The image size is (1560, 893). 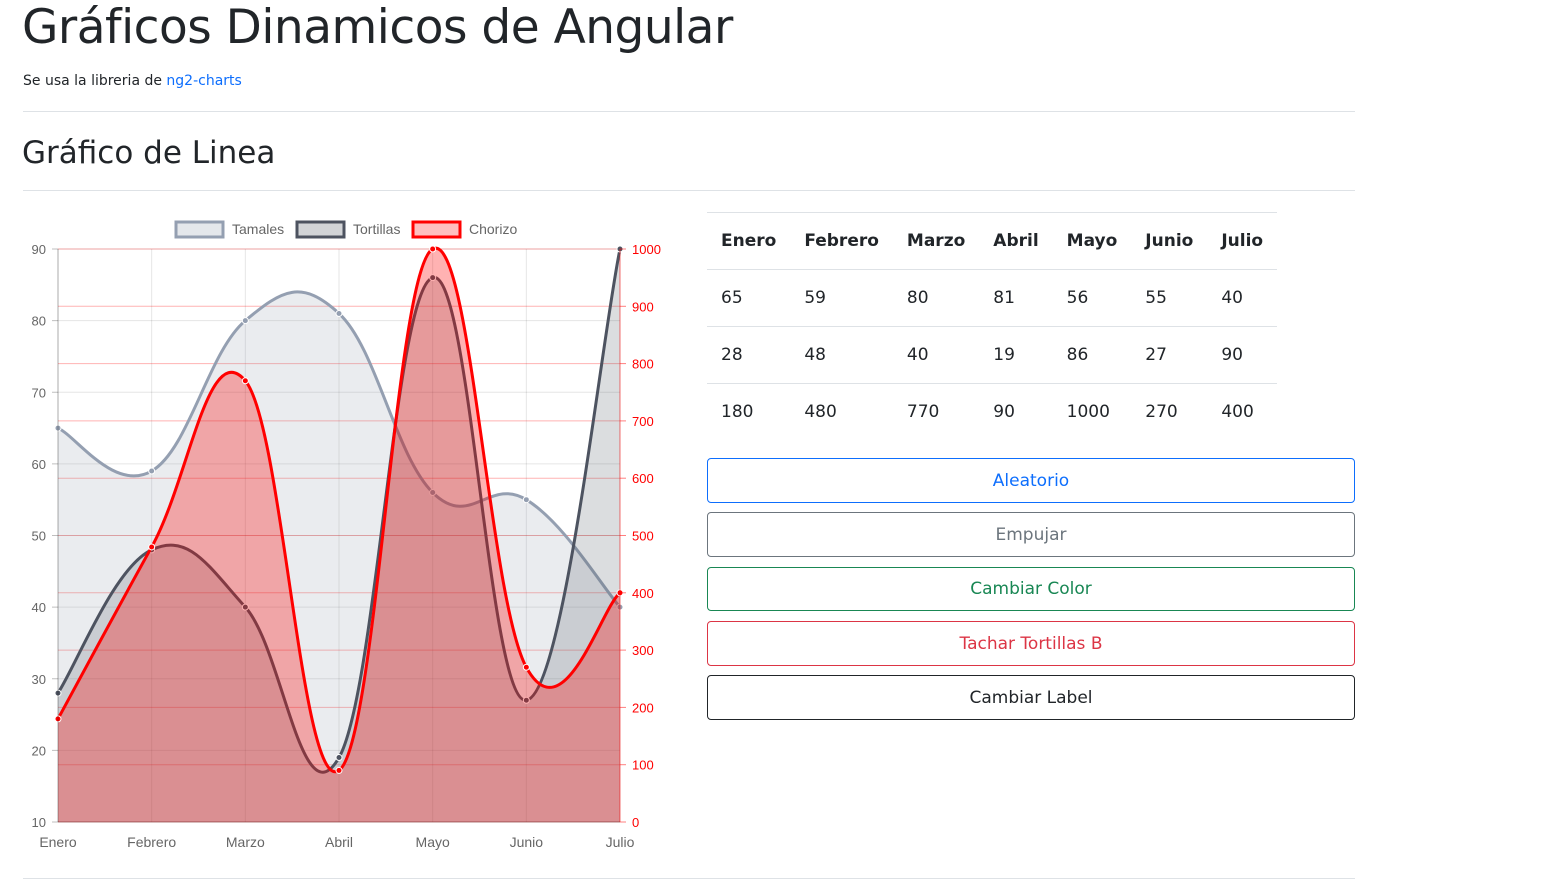 What do you see at coordinates (1092, 241) in the screenshot?
I see `table-header: Mayo` at bounding box center [1092, 241].